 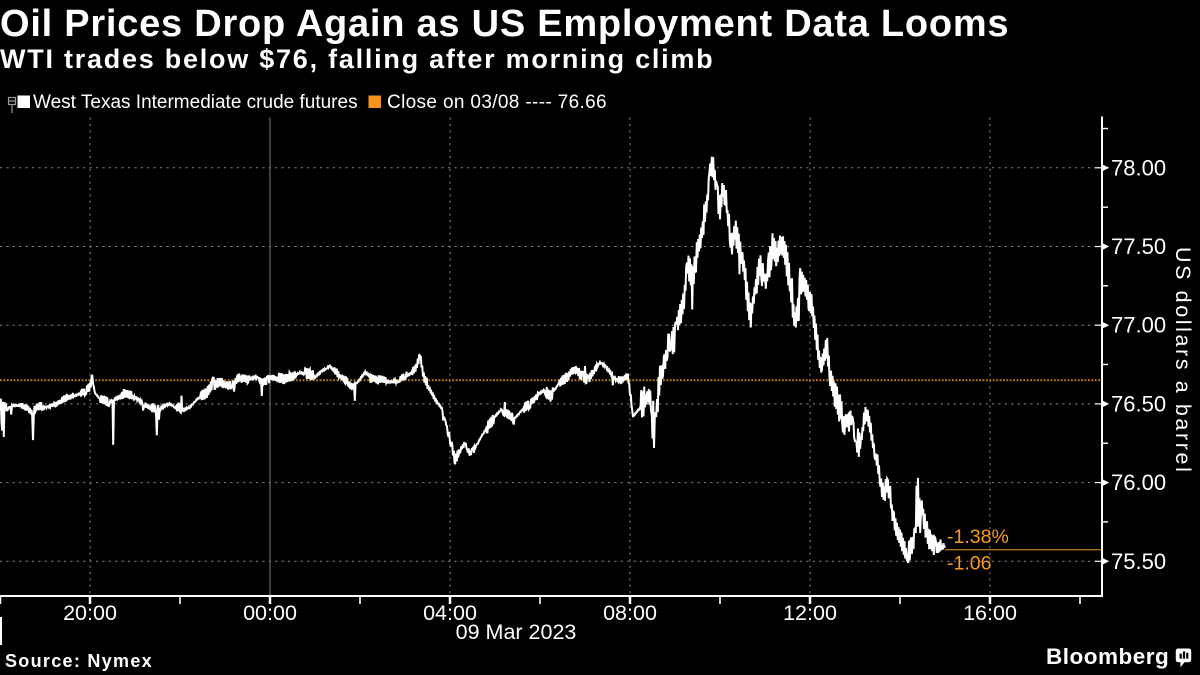 What do you see at coordinates (90, 613) in the screenshot?
I see `svg-text: 20:00` at bounding box center [90, 613].